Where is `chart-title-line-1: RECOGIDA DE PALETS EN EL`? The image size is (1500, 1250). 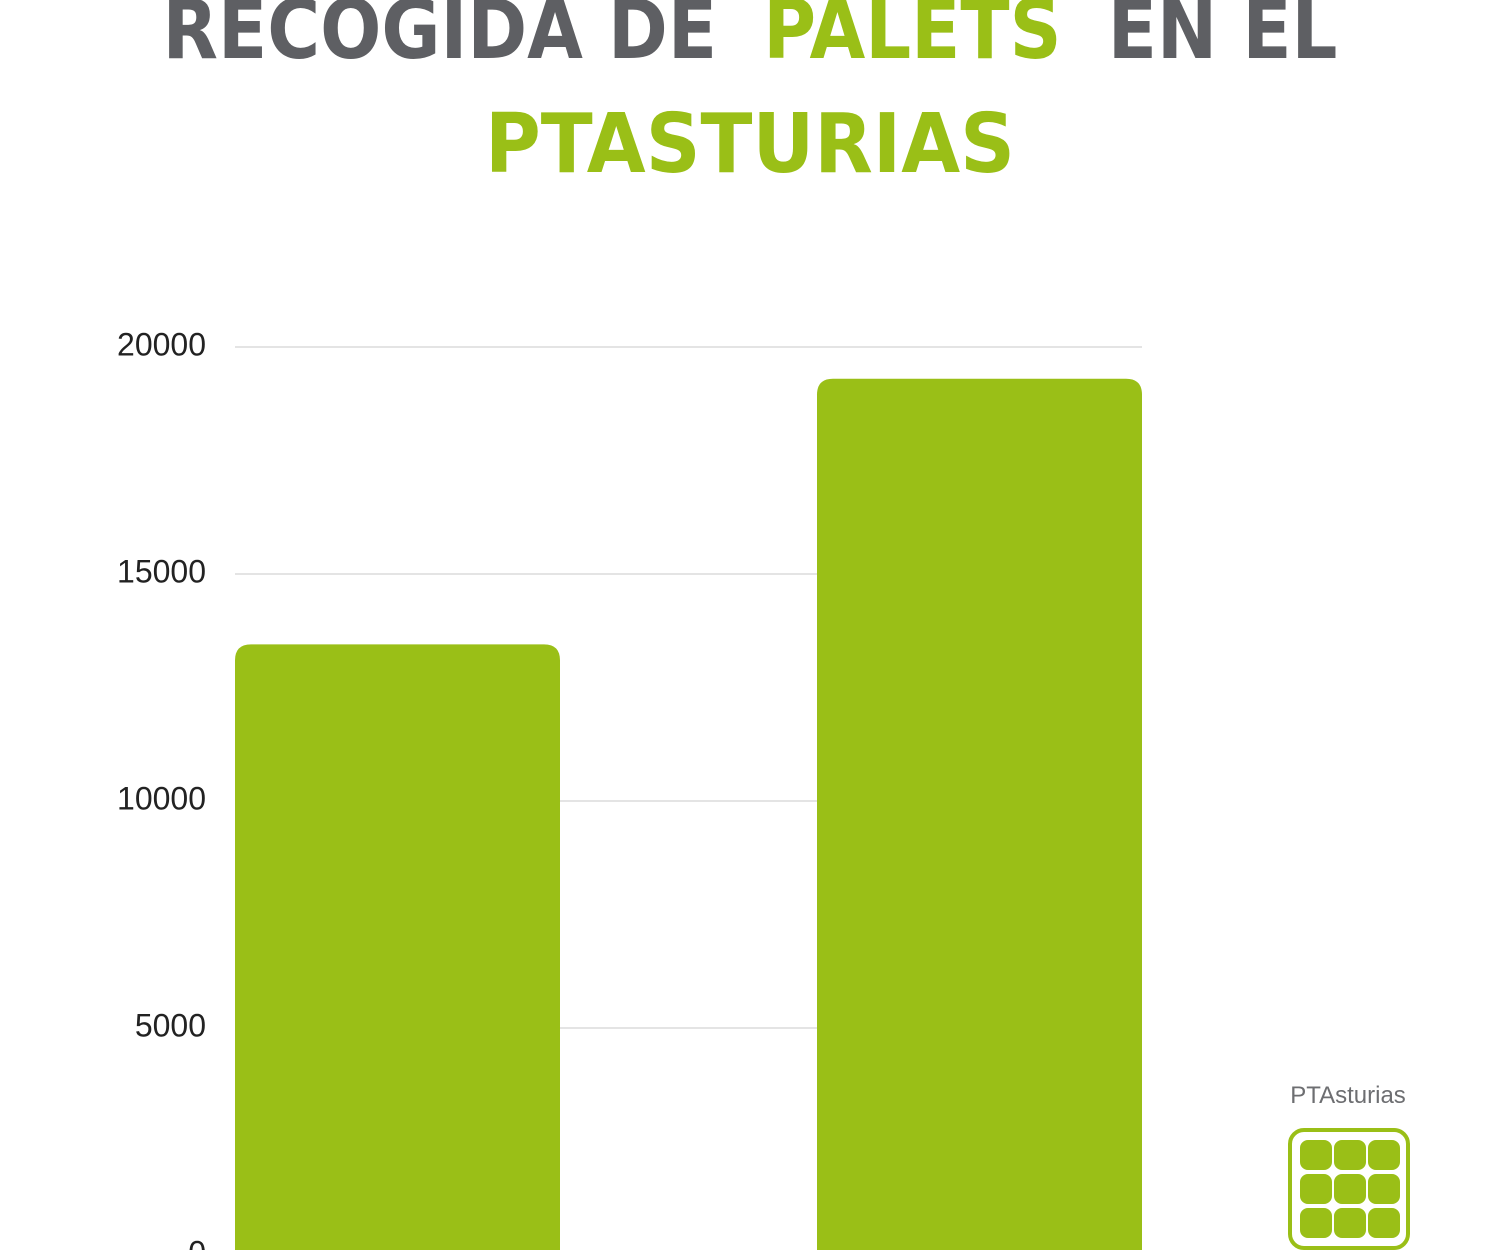 chart-title-line-1: RECOGIDA DE PALETS EN EL is located at coordinates (750, 39).